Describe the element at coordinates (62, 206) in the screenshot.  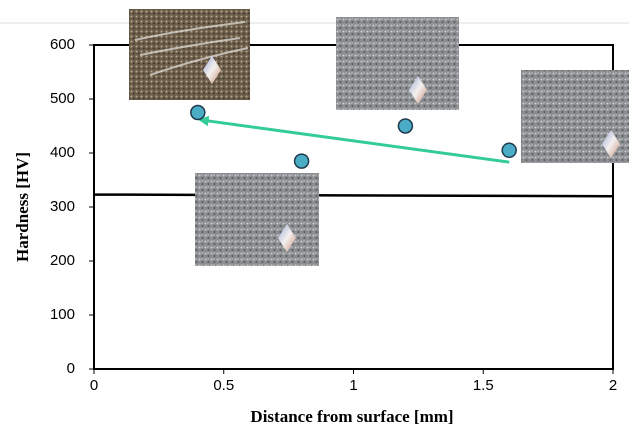
I see `y-tick-label: 300` at that location.